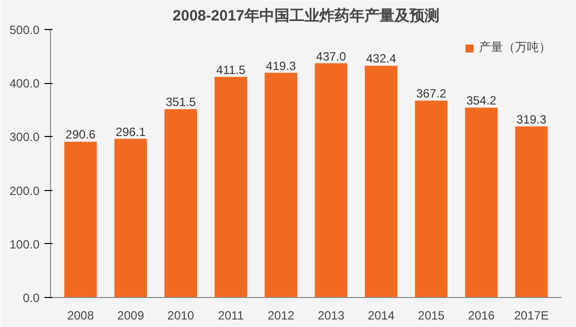  I want to click on data-label: 351.5, so click(181, 102).